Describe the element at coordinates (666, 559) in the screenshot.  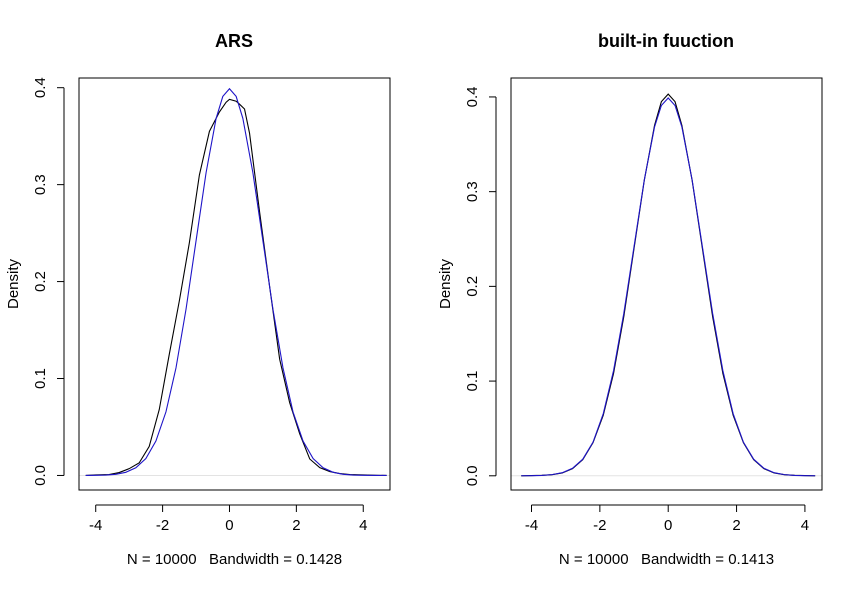
I see `x-axis-label: N = 10000 Bandwidth = 0.1413` at that location.